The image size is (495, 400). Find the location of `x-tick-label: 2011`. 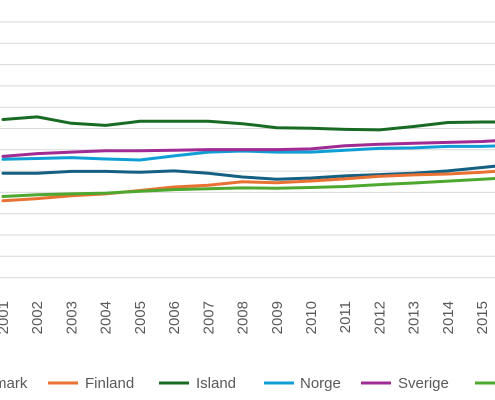

x-tick-label: 2011 is located at coordinates (345, 317).